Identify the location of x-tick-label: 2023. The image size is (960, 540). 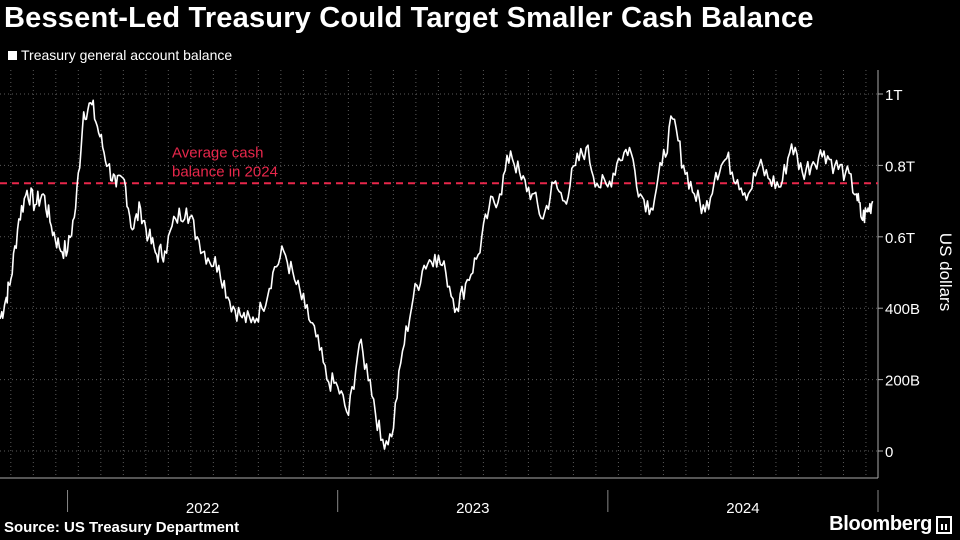
(472, 508).